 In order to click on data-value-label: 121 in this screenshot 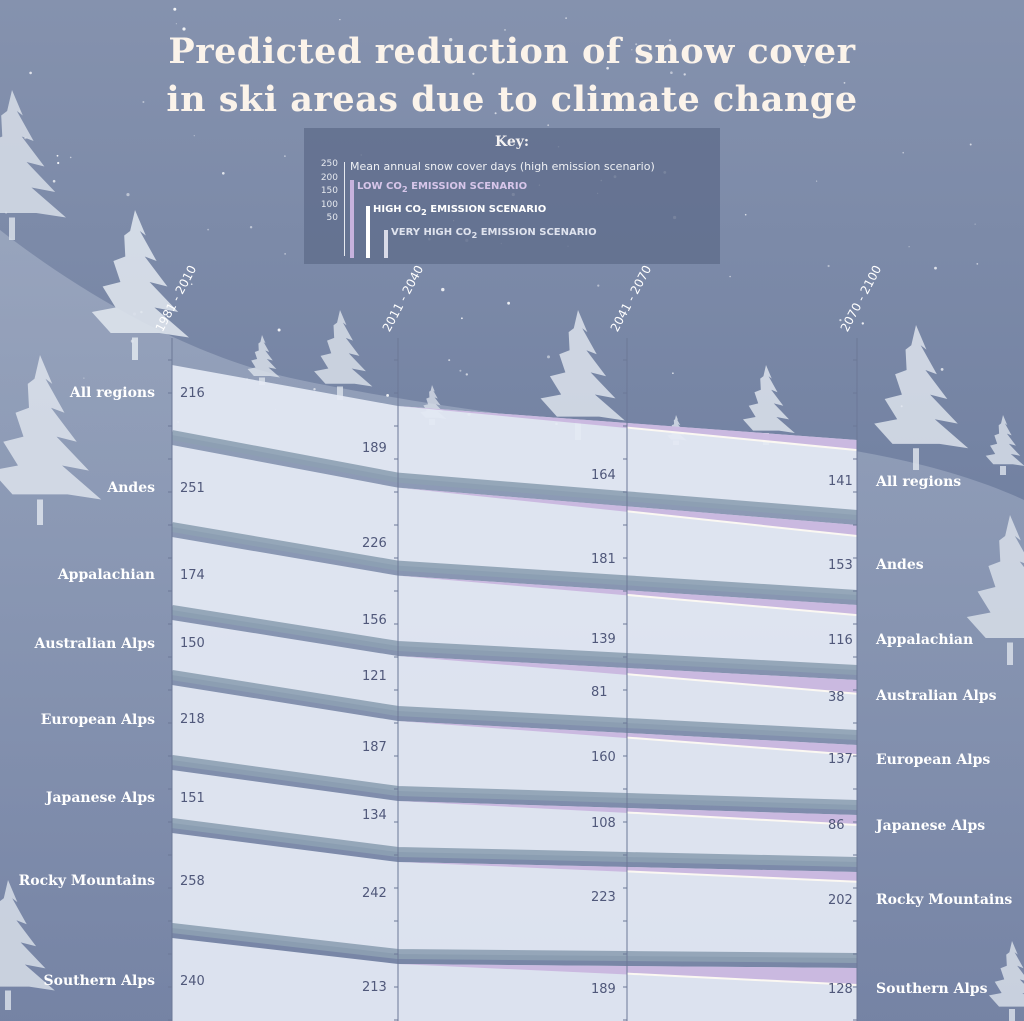, I will do `click(374, 676)`.